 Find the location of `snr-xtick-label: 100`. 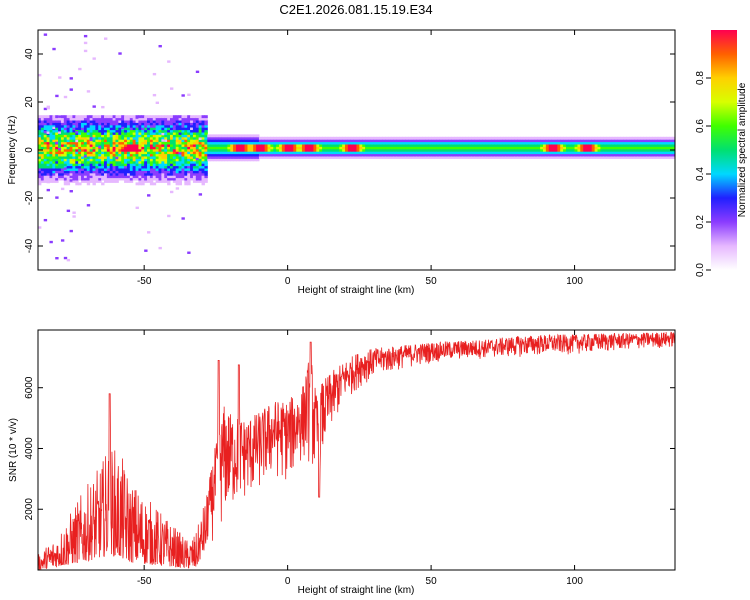

snr-xtick-label: 100 is located at coordinates (574, 581).